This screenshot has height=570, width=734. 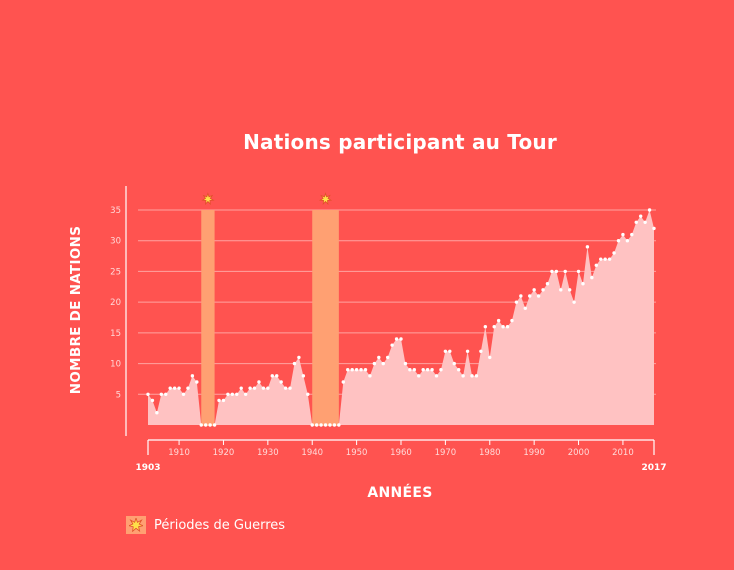 I want to click on y-tick-label: 25, so click(x=115, y=272).